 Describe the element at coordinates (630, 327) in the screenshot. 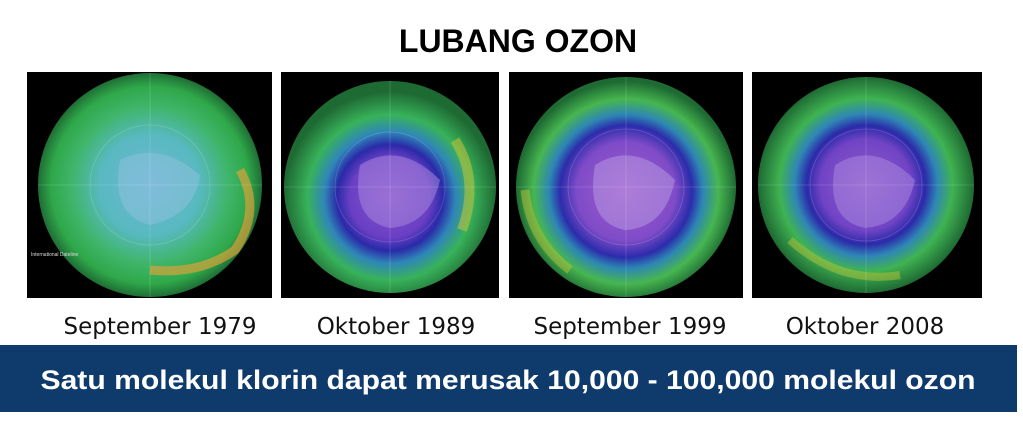

I see `caption: September 1999` at that location.